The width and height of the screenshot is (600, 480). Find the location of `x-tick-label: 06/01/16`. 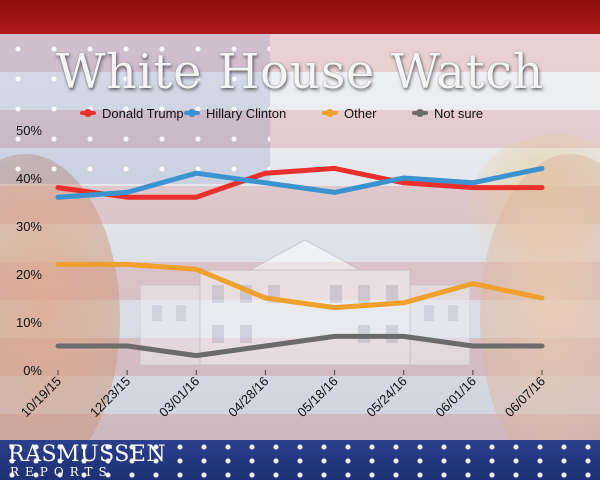

x-tick-label: 06/01/16 is located at coordinates (456, 397).